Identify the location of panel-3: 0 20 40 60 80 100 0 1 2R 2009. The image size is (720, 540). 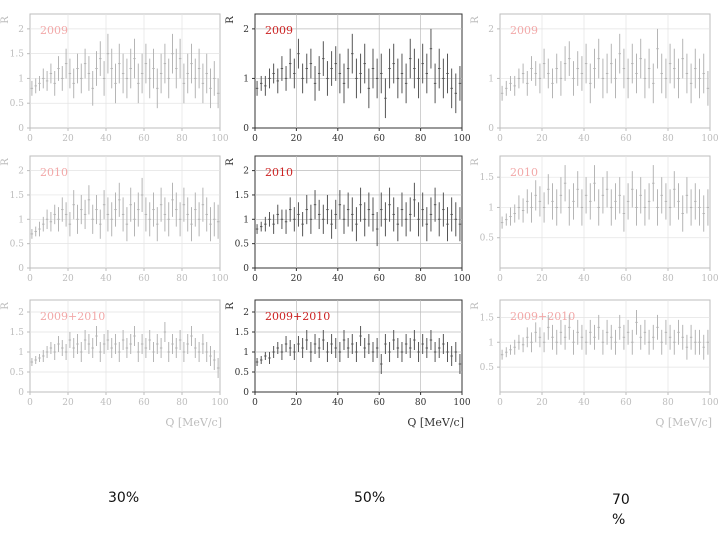
(594, 78).